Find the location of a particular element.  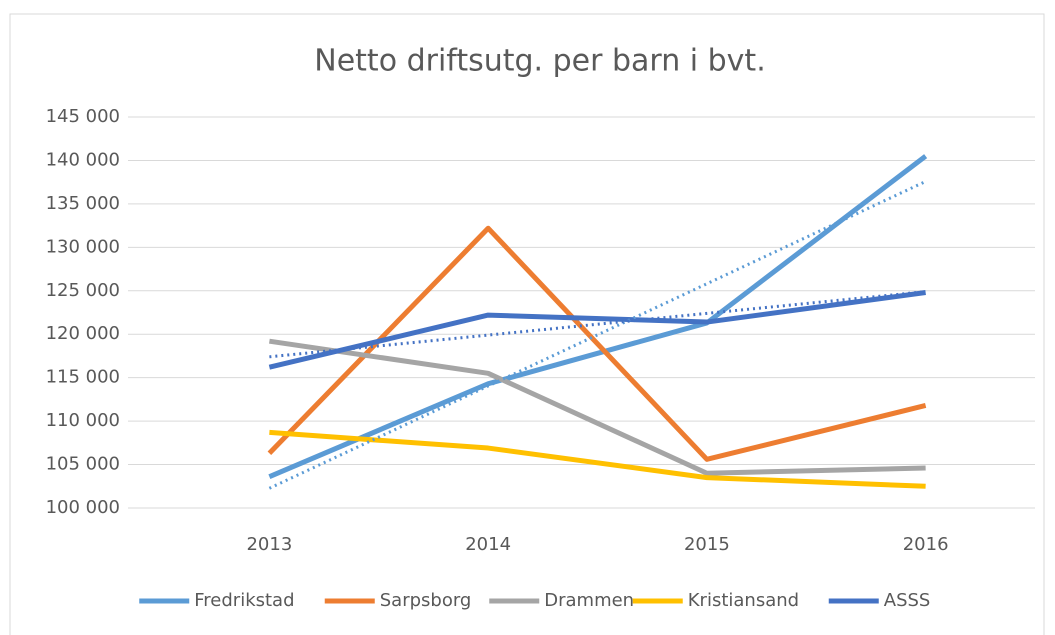

y-tick-label: 110 000 is located at coordinates (83, 420).